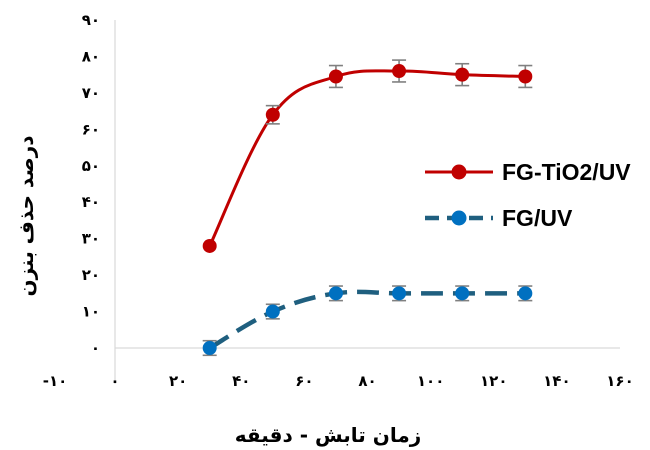  What do you see at coordinates (430, 381) in the screenshot?
I see `x-tick-label: ۱۰۰` at bounding box center [430, 381].